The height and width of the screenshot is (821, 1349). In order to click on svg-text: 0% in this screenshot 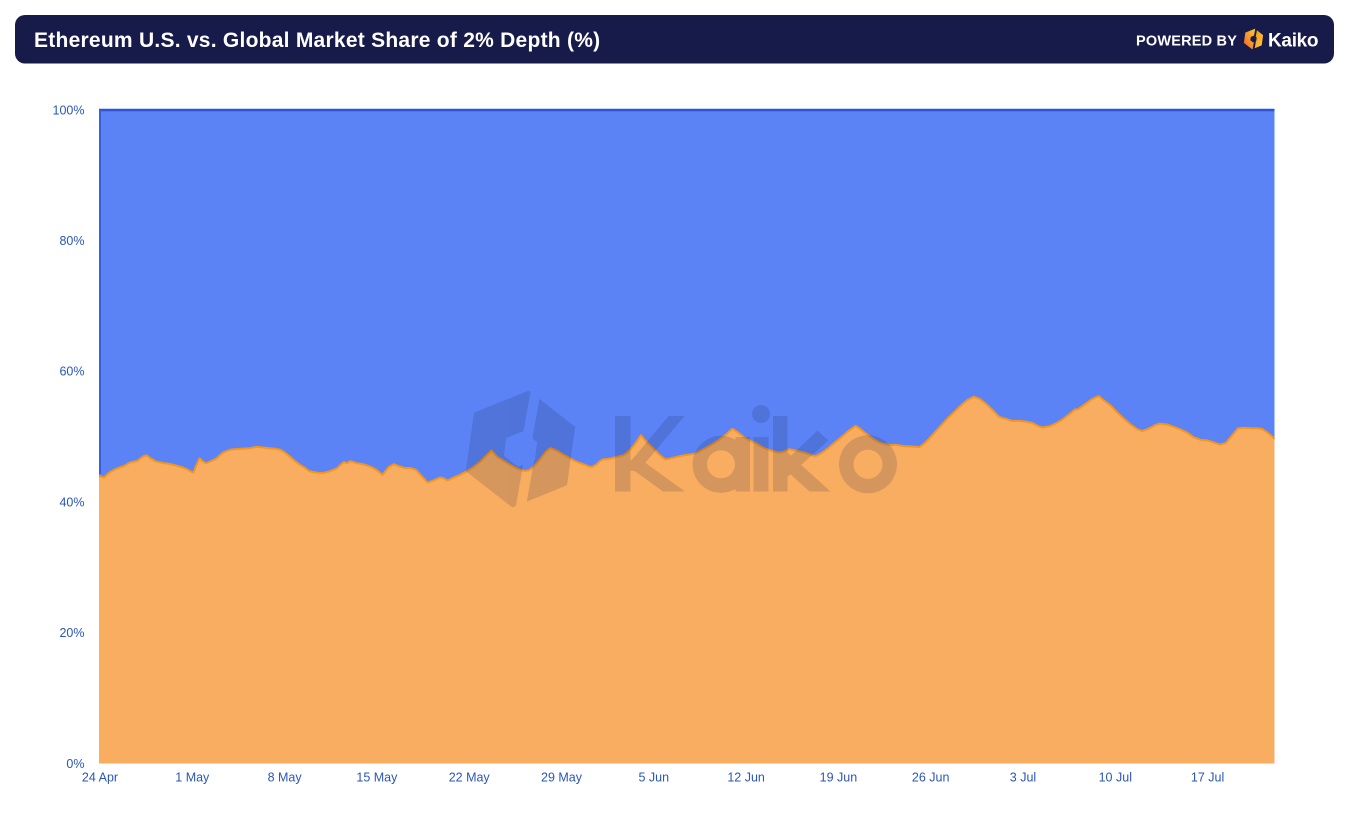, I will do `click(75, 764)`.